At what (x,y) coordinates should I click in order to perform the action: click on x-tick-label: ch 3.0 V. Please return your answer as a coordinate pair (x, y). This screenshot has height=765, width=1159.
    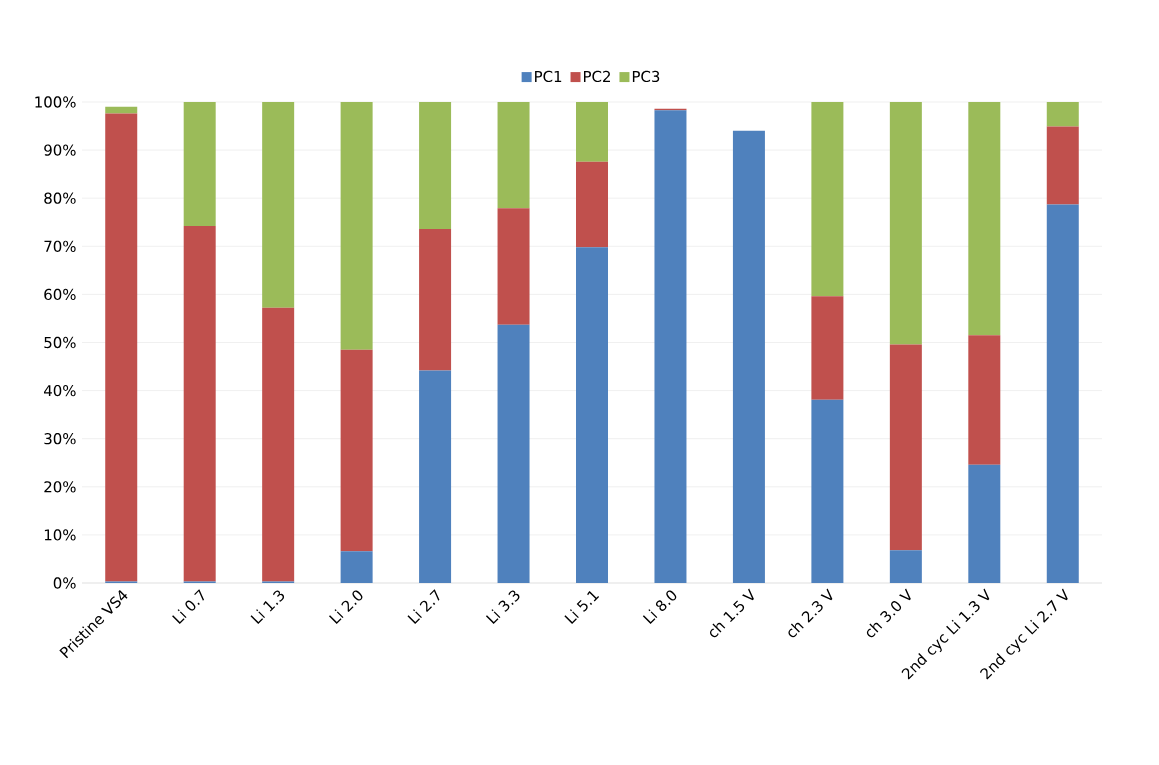
    Looking at the image, I should click on (888, 613).